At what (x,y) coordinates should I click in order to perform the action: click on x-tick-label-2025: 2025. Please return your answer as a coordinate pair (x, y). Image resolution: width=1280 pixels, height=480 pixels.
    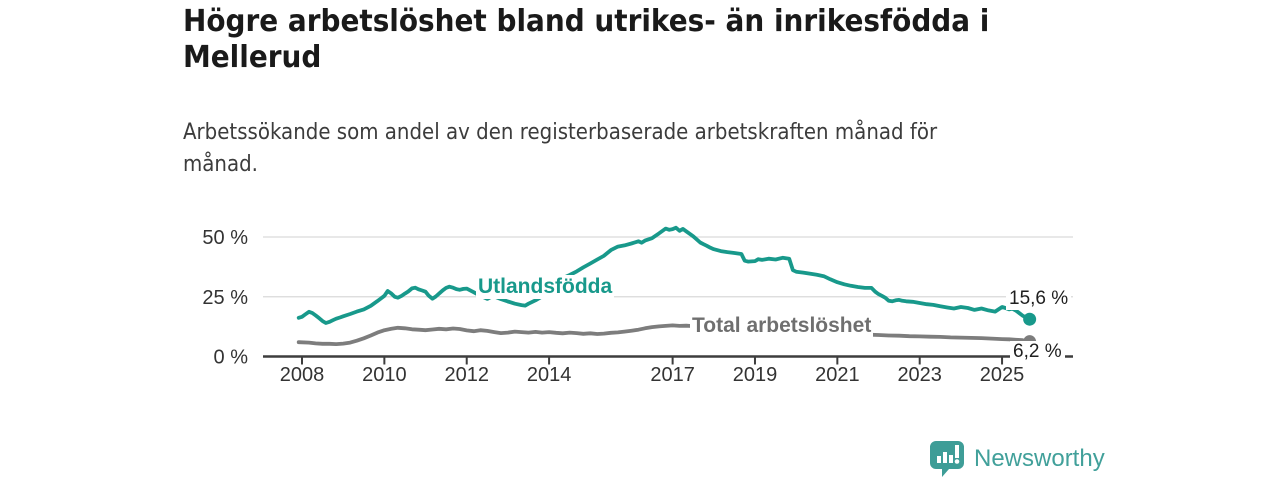
    Looking at the image, I should click on (1002, 375).